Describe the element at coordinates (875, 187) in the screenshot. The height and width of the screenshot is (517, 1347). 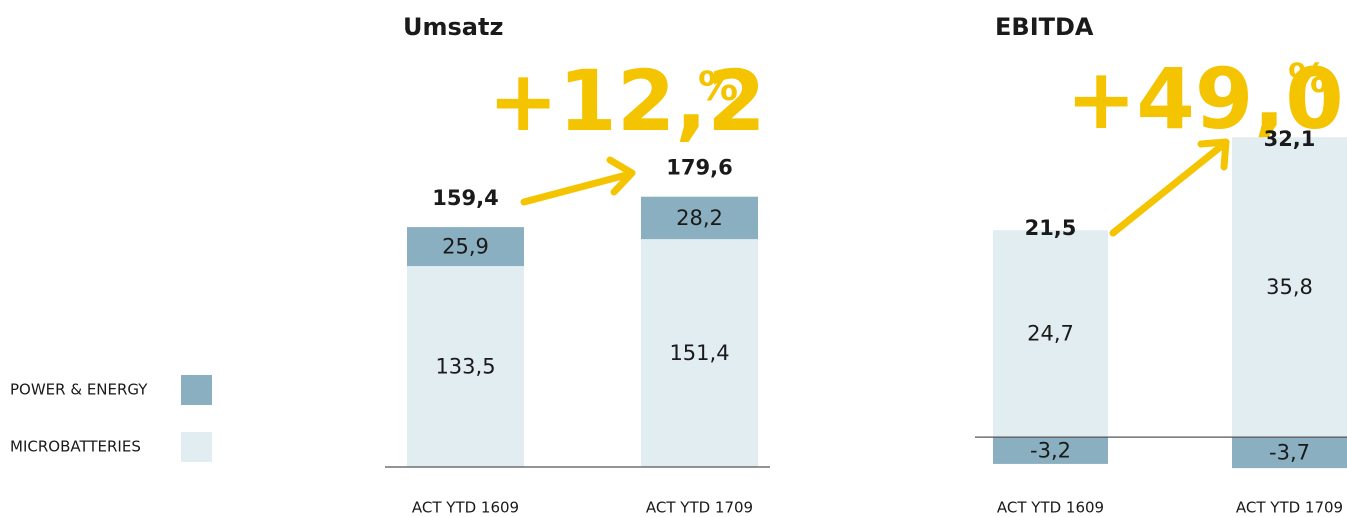
I see `arrows` at that location.